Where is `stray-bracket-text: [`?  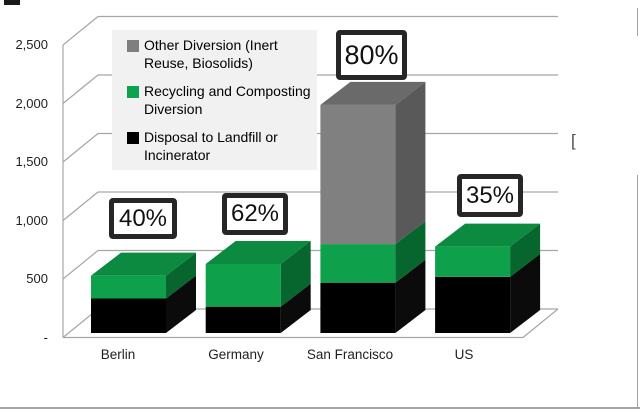 stray-bracket-text: [ is located at coordinates (573, 140).